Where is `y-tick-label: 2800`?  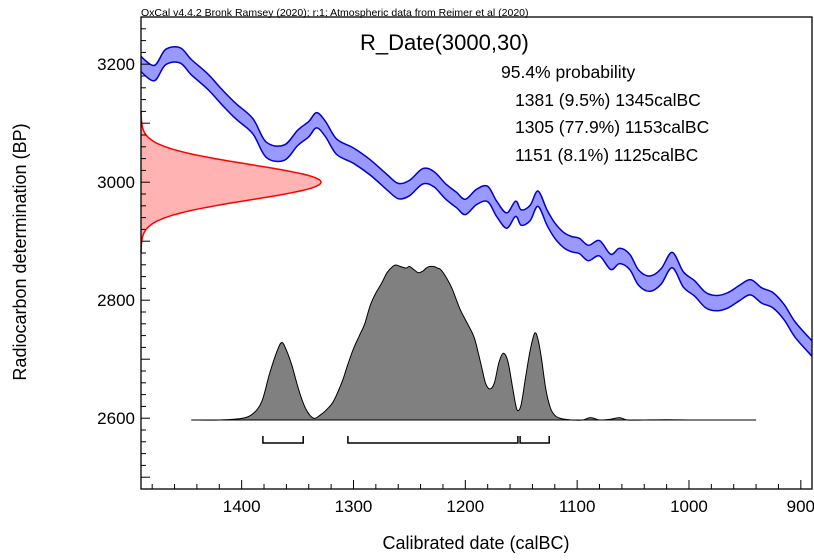 y-tick-label: 2800 is located at coordinates (116, 300).